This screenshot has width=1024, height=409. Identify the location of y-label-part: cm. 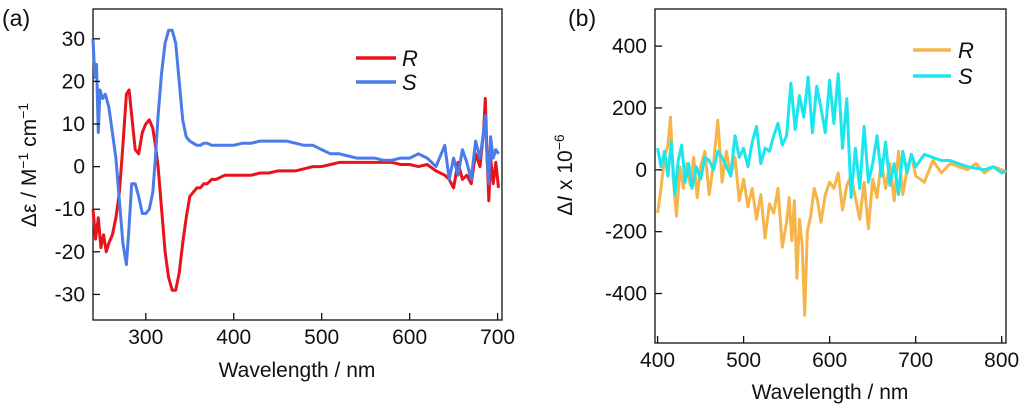
(29, 136).